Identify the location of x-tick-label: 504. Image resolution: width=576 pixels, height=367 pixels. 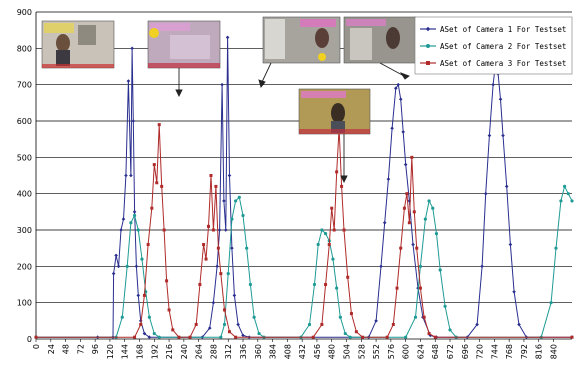
(347, 351).